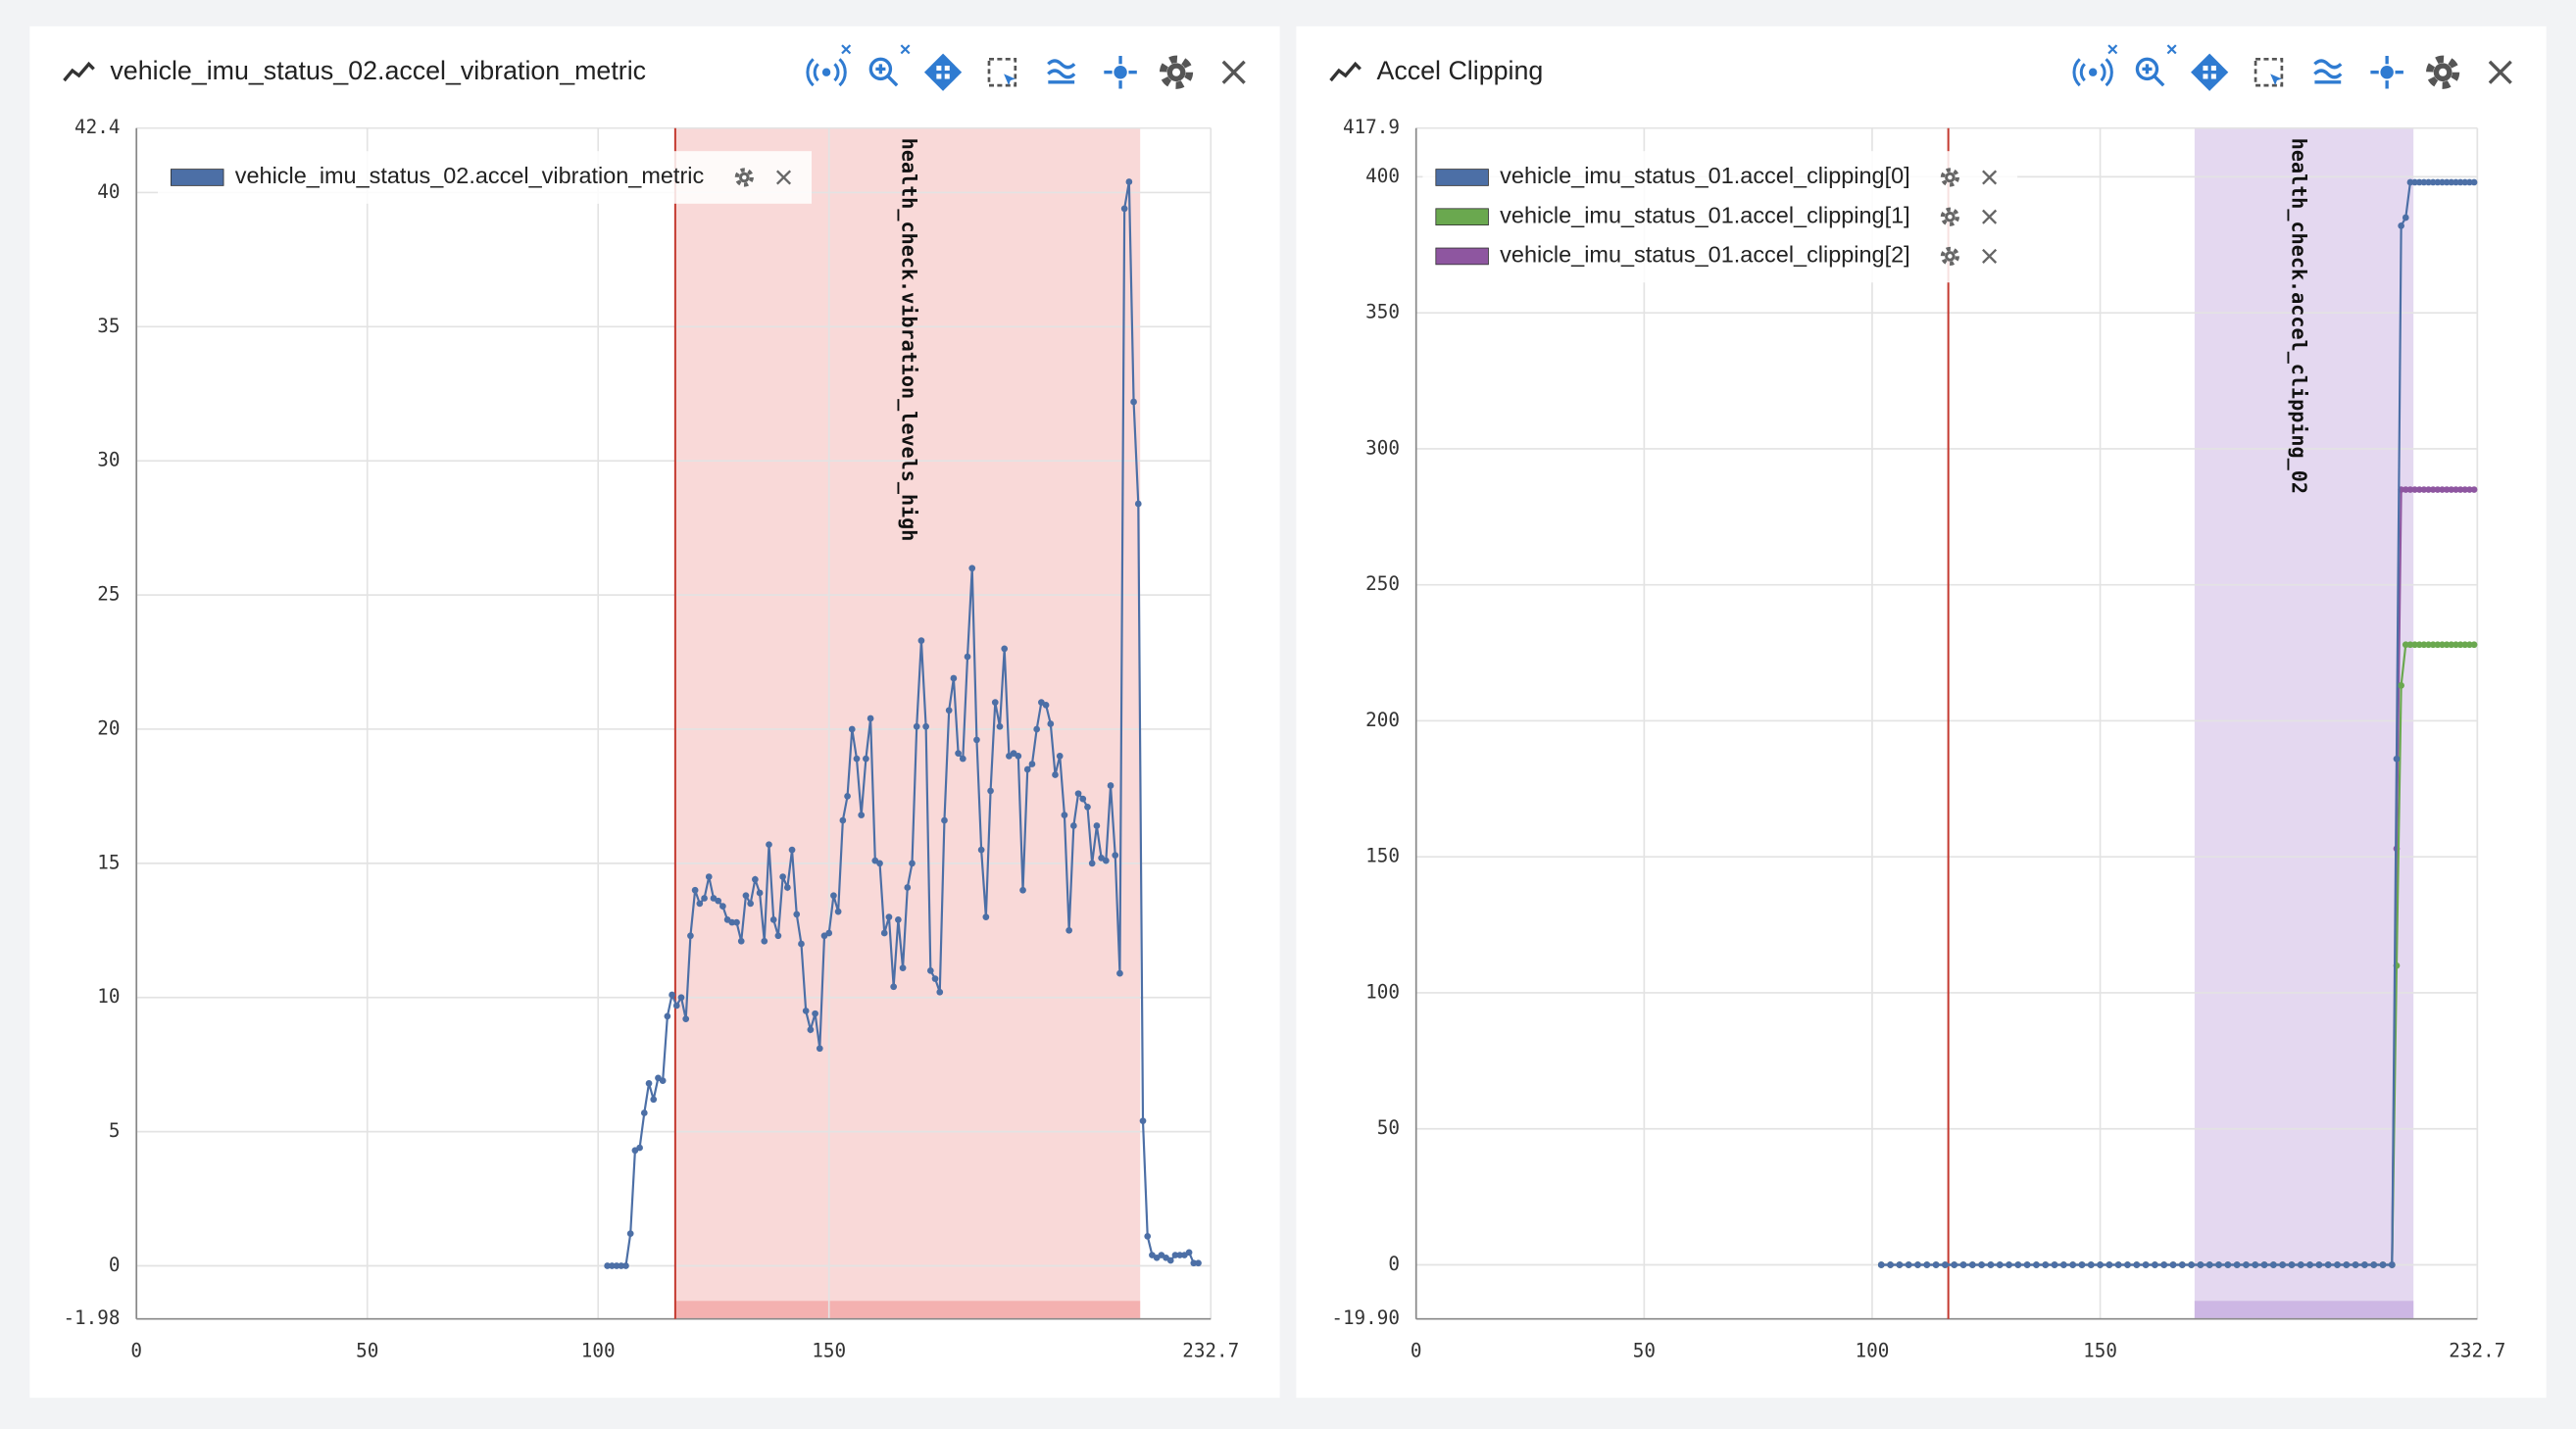 The width and height of the screenshot is (2576, 1429). Describe the element at coordinates (2443, 72) in the screenshot. I see `gear-teeth` at that location.